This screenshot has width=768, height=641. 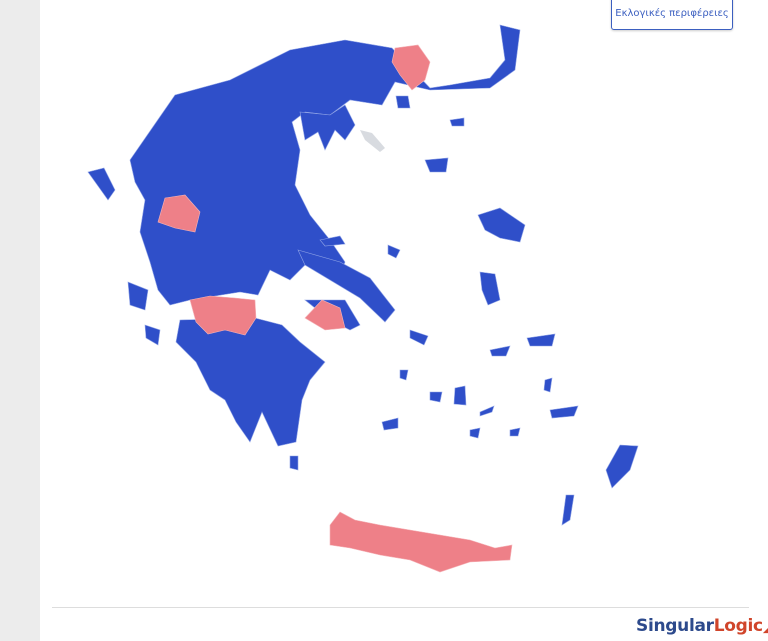 What do you see at coordinates (564, 412) in the screenshot?
I see `island-kos` at bounding box center [564, 412].